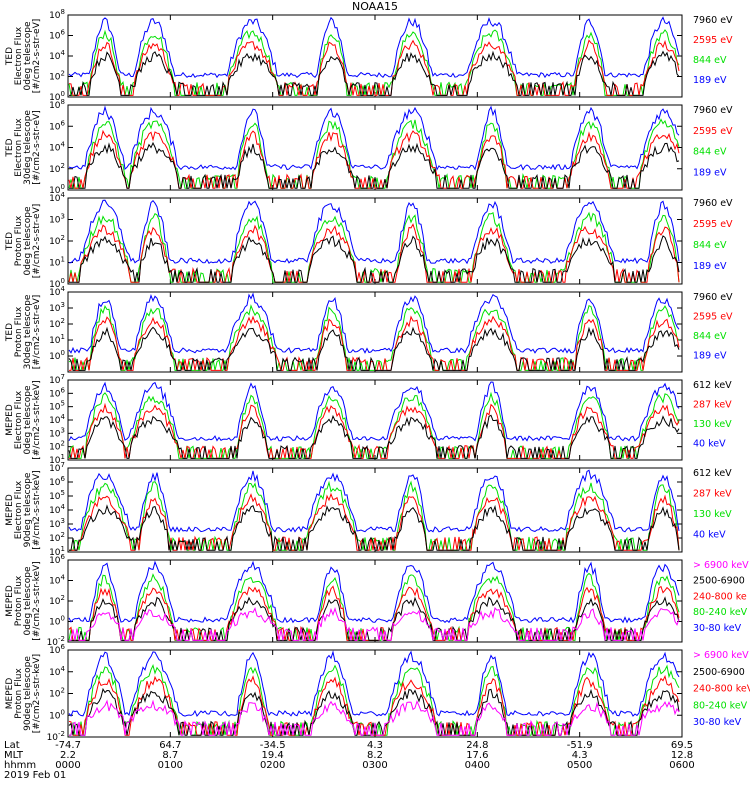 The image size is (750, 800). Describe the element at coordinates (28, 509) in the screenshot. I see `y-axis-label: 90deg telescope` at that location.